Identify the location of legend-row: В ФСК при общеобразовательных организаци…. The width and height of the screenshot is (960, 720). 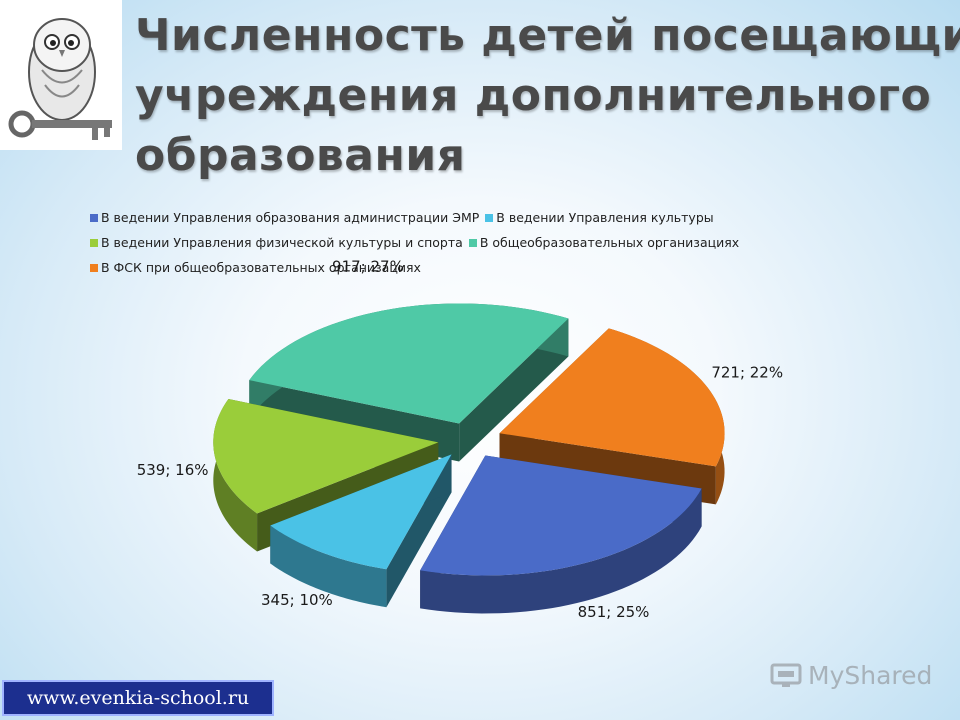
(450, 267).